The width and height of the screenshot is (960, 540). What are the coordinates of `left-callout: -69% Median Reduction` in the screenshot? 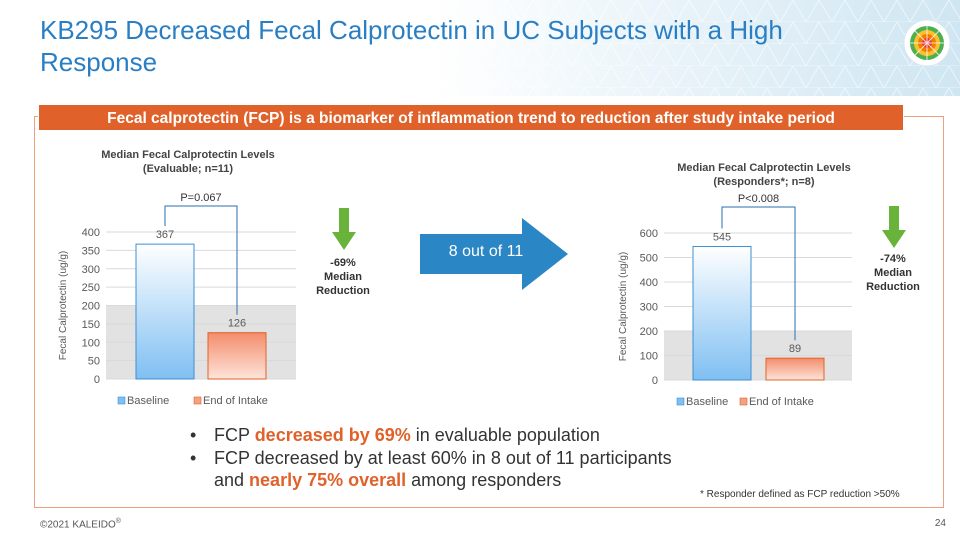 It's located at (343, 277).